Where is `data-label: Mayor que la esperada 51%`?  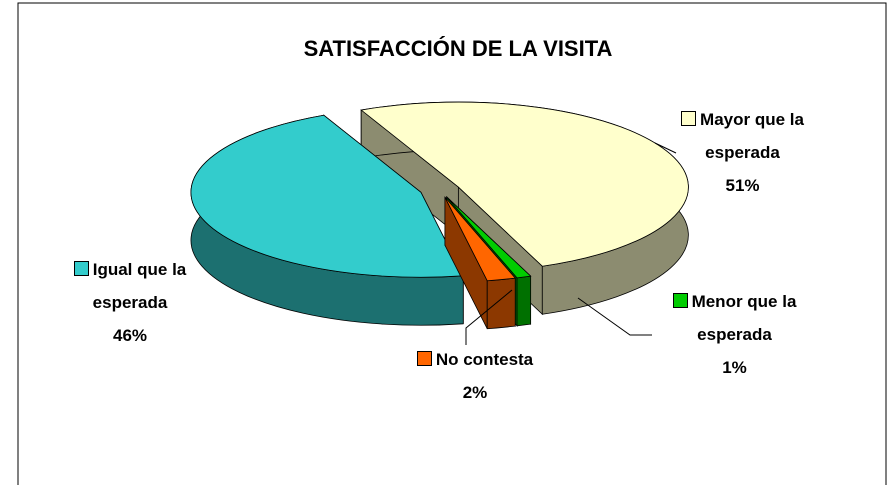
data-label: Mayor que la esperada 51% is located at coordinates (742, 152).